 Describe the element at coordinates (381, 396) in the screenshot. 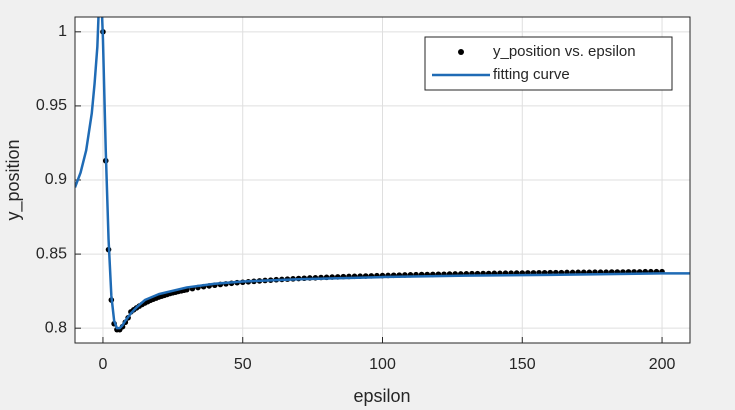

I see `x-axis-label: epsilon` at that location.